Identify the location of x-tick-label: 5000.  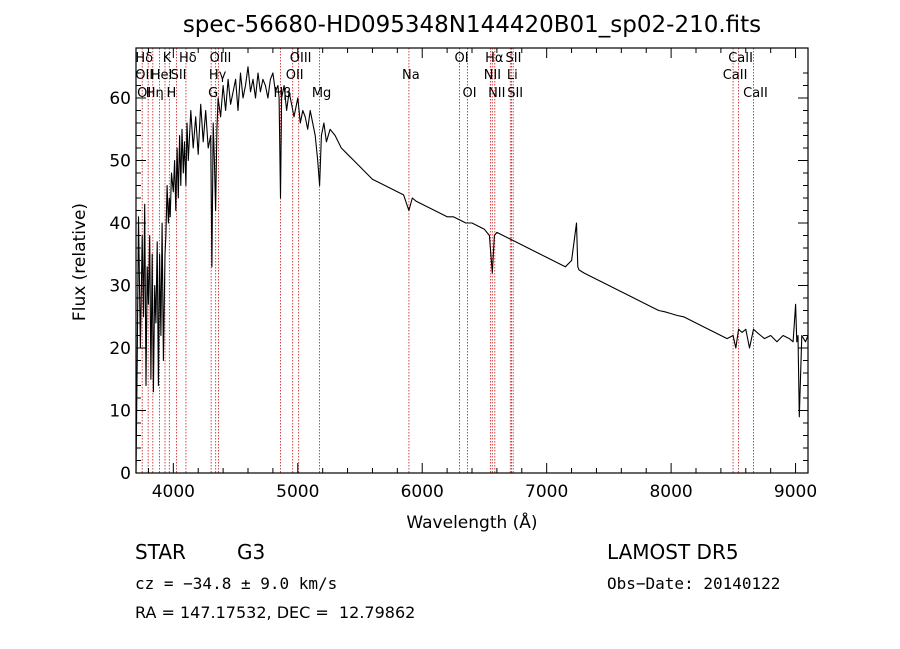
(297, 492).